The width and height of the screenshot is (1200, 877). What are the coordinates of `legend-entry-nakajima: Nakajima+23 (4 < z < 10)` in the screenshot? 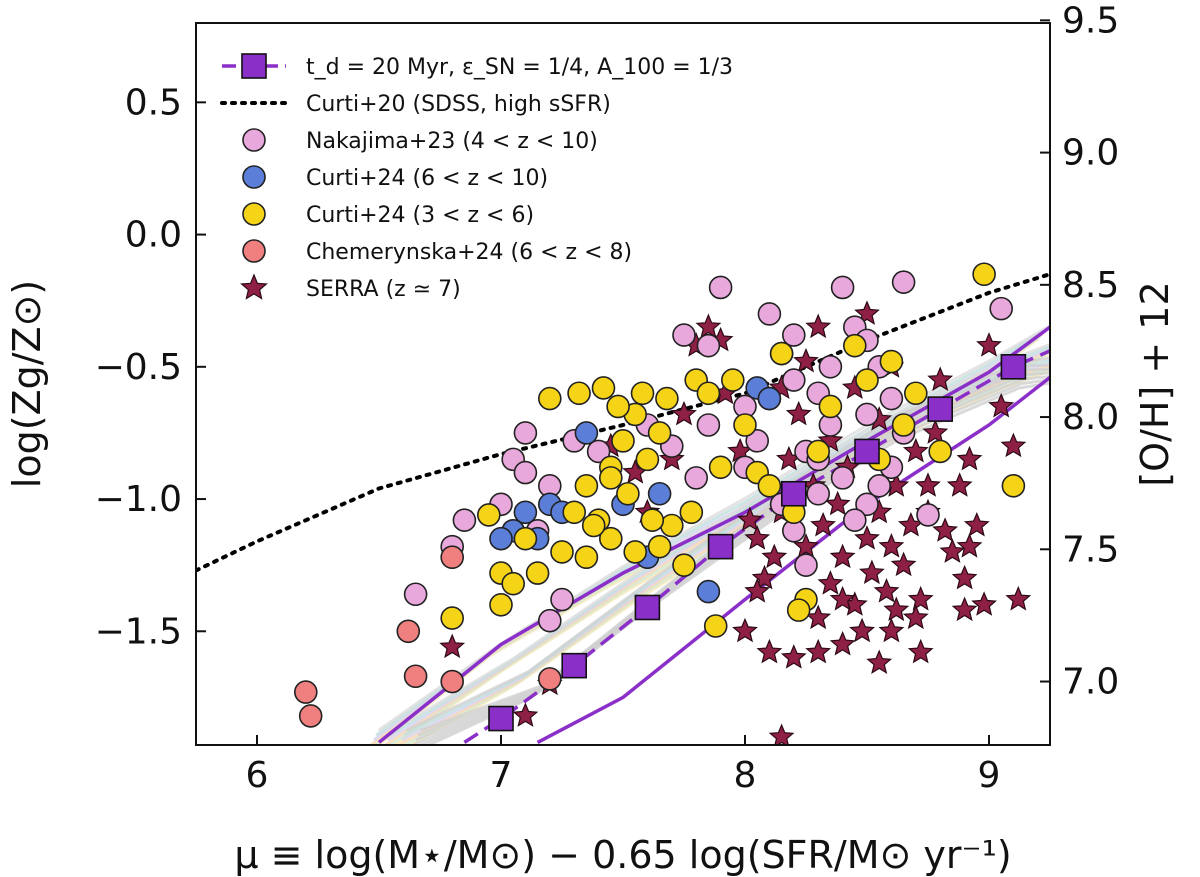 It's located at (420, 141).